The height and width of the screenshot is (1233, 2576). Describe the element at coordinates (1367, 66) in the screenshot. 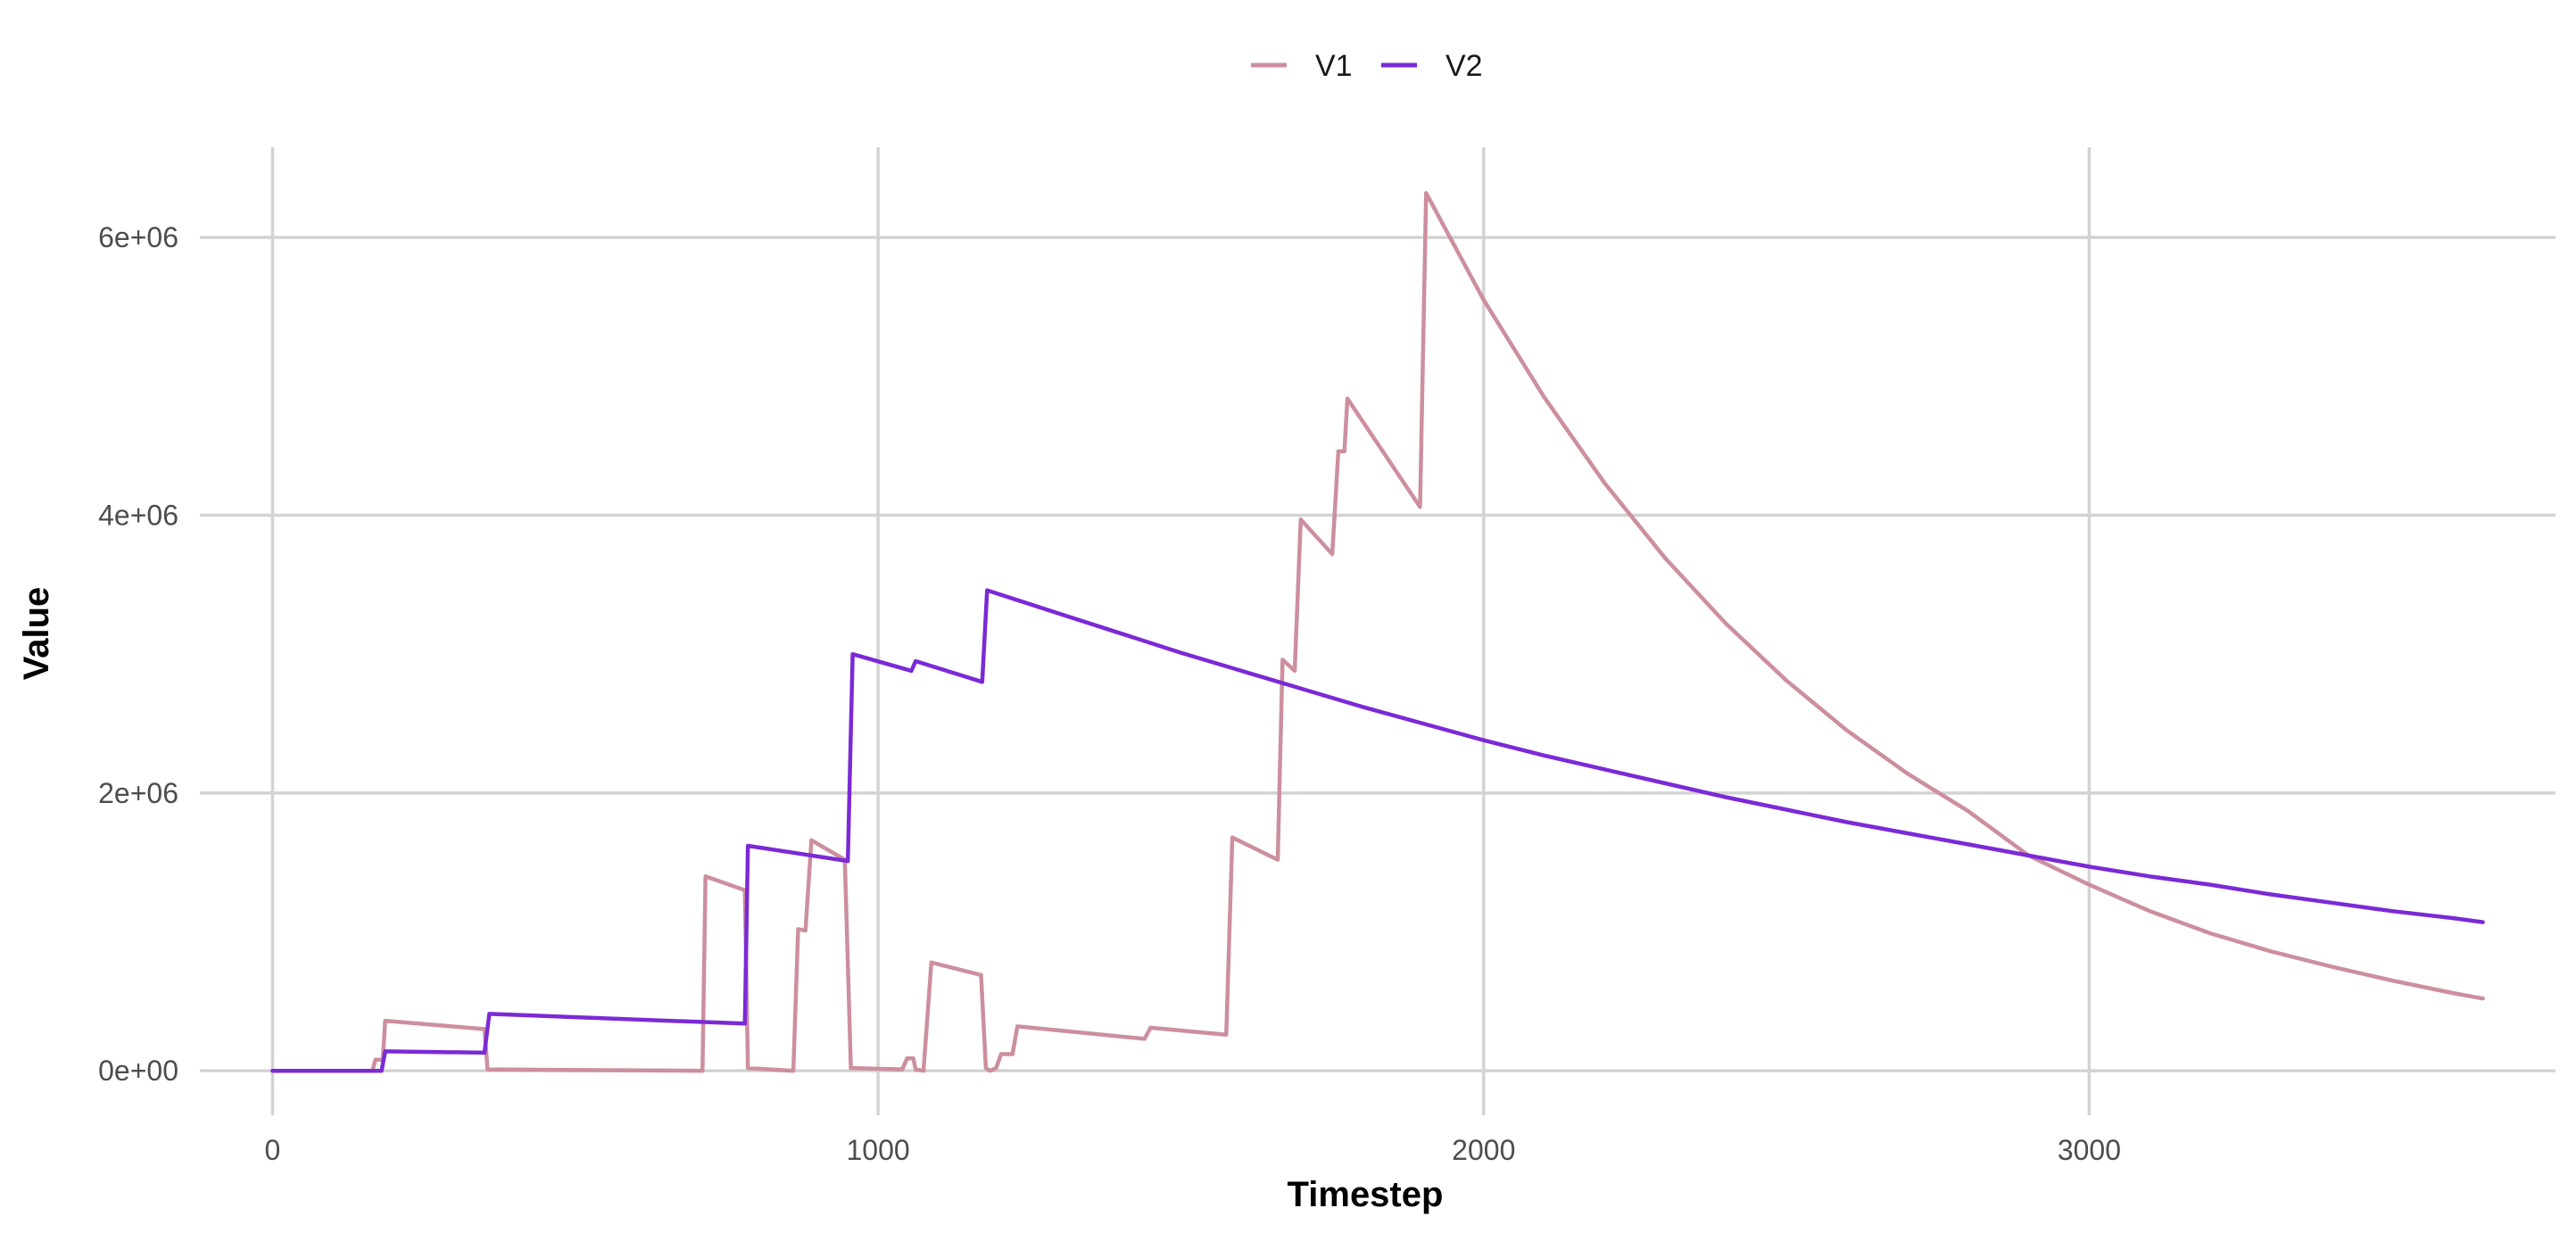

I see `legend: V1 V2` at that location.